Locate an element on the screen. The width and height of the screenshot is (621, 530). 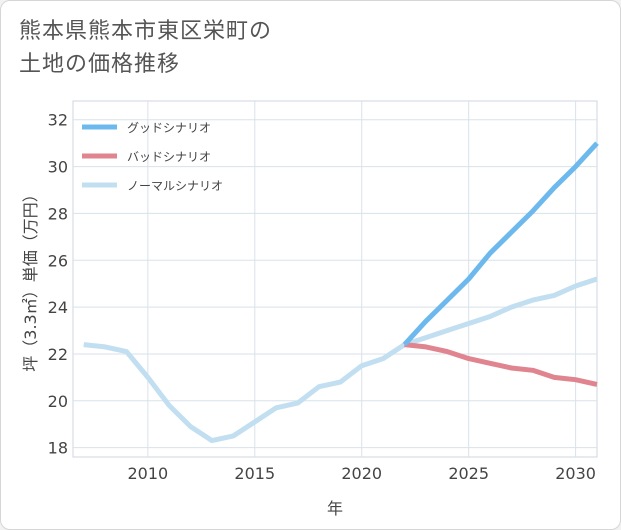
y-axis-title: 坪（3.3㎡）単価（万円） is located at coordinates (30, 278).